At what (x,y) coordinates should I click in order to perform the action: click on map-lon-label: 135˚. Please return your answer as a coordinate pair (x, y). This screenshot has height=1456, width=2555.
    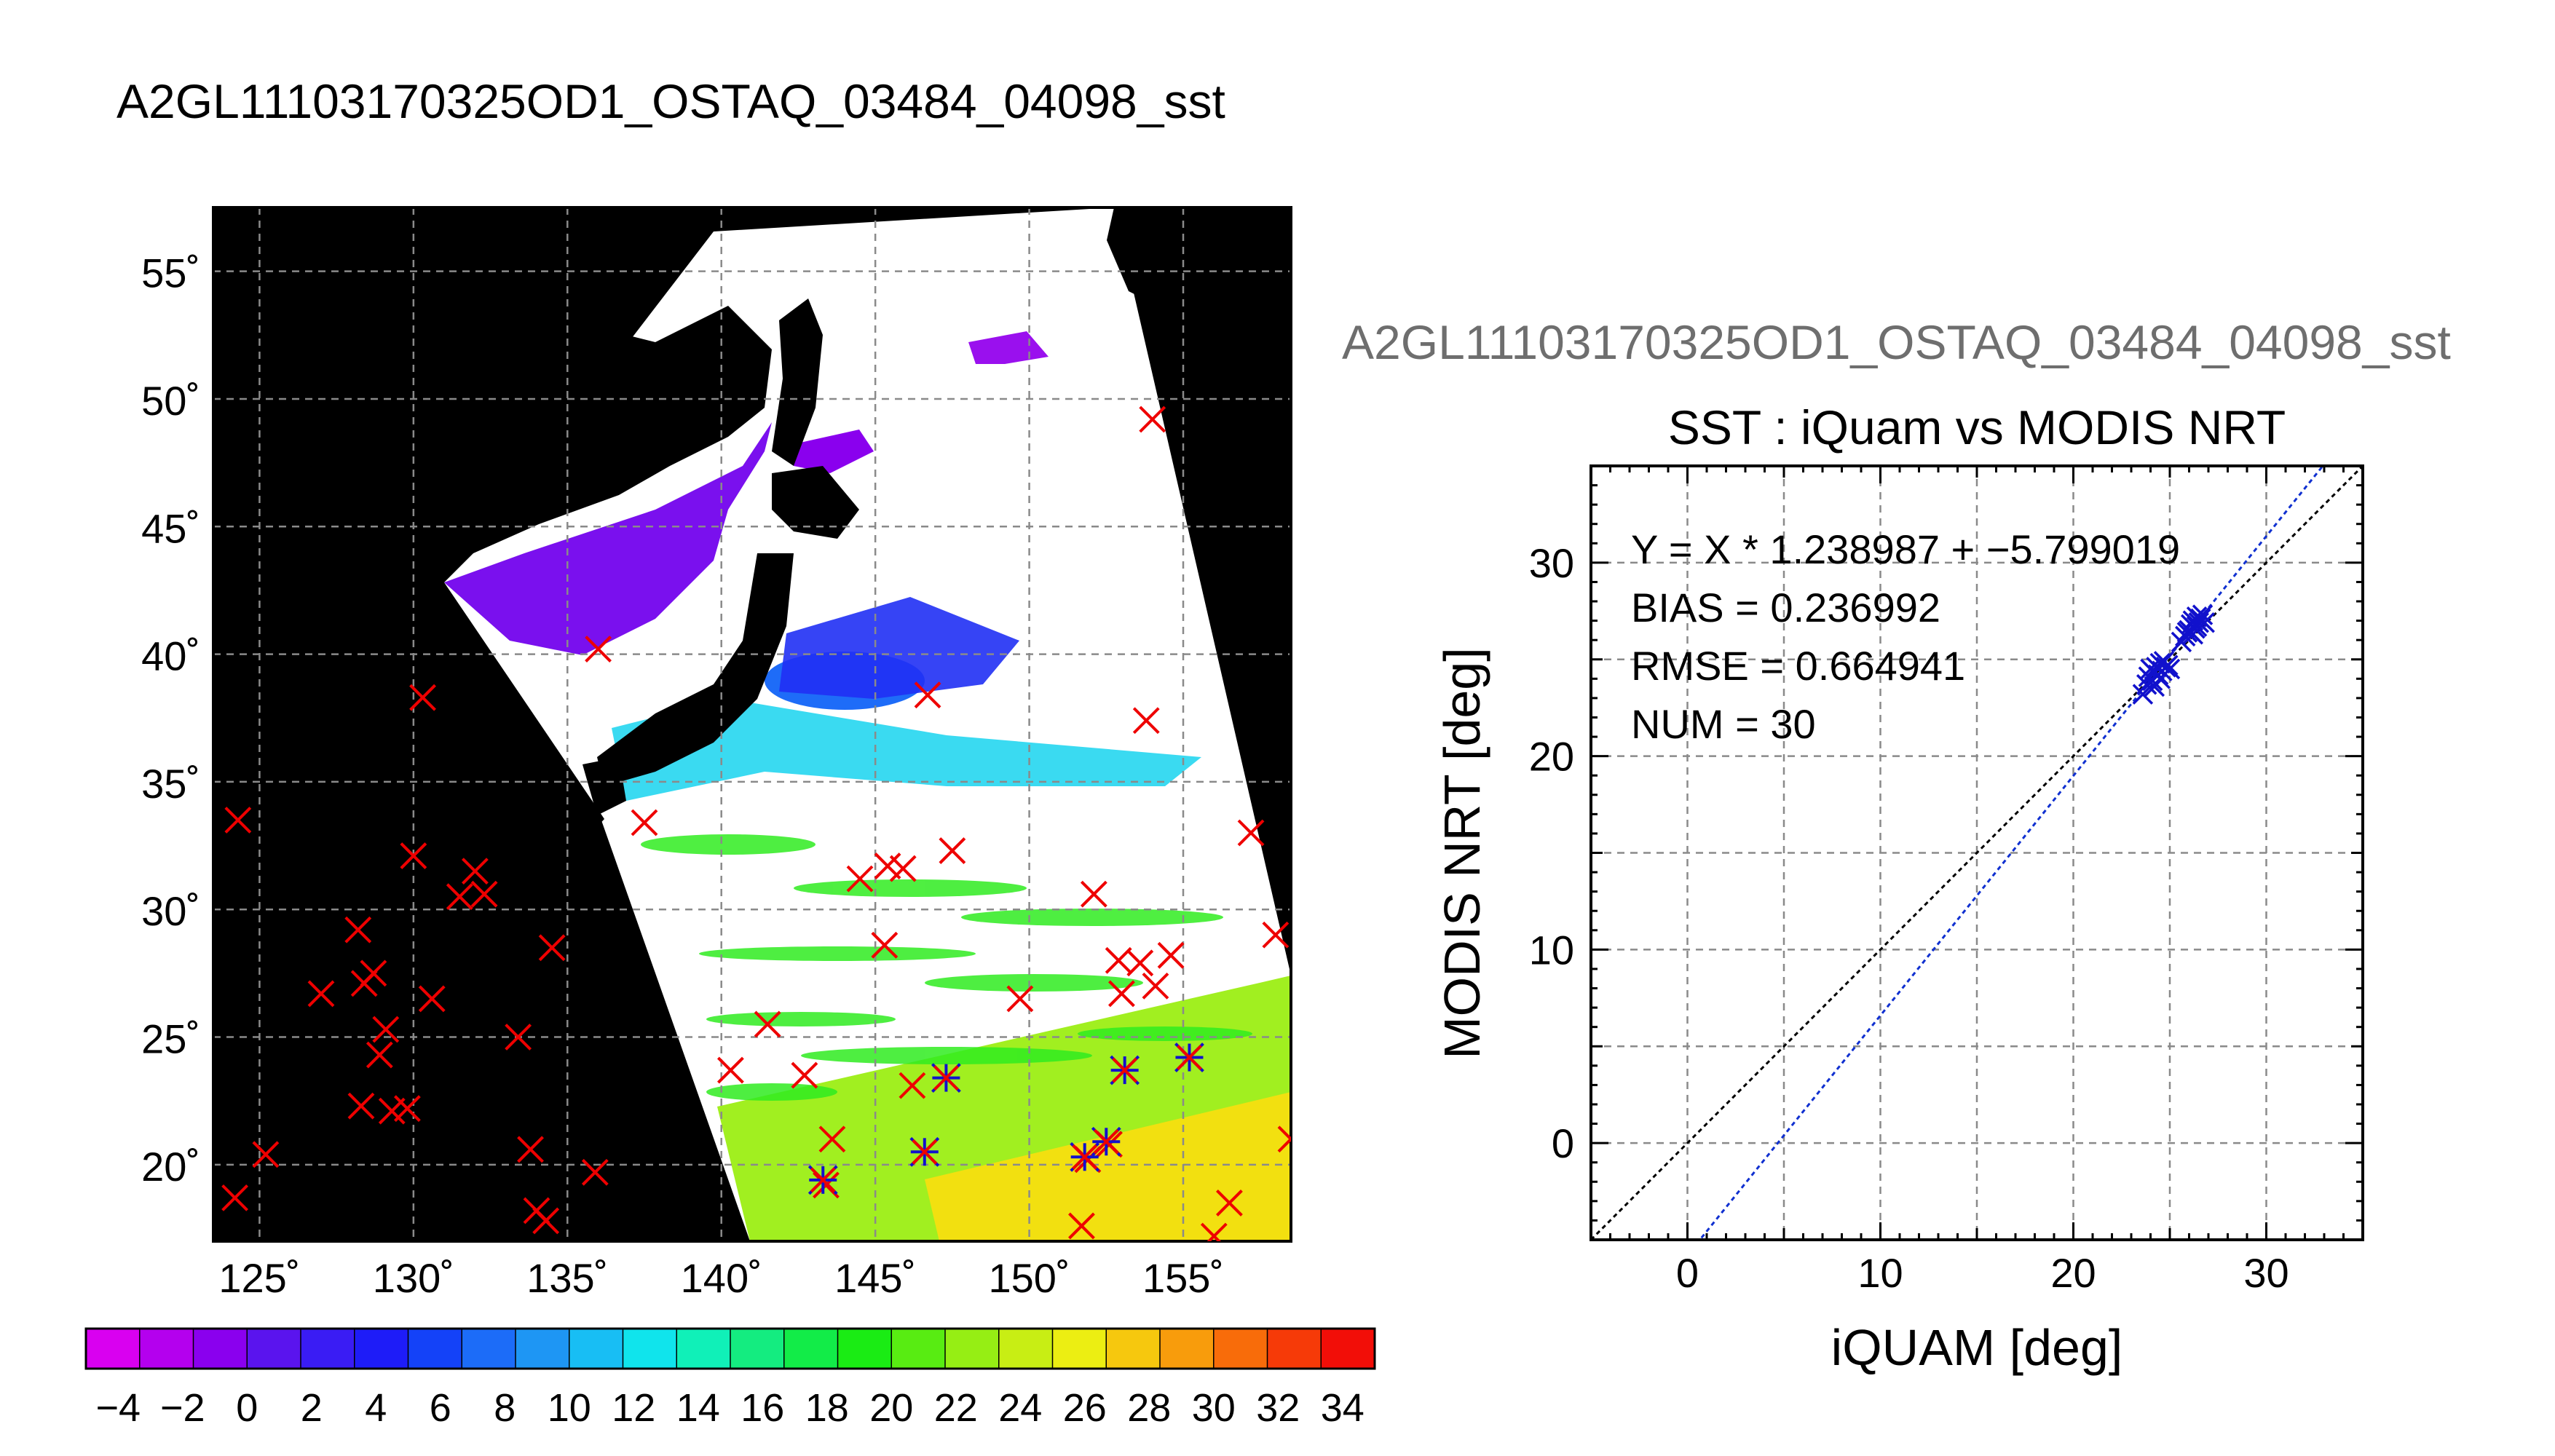
    Looking at the image, I should click on (567, 1278).